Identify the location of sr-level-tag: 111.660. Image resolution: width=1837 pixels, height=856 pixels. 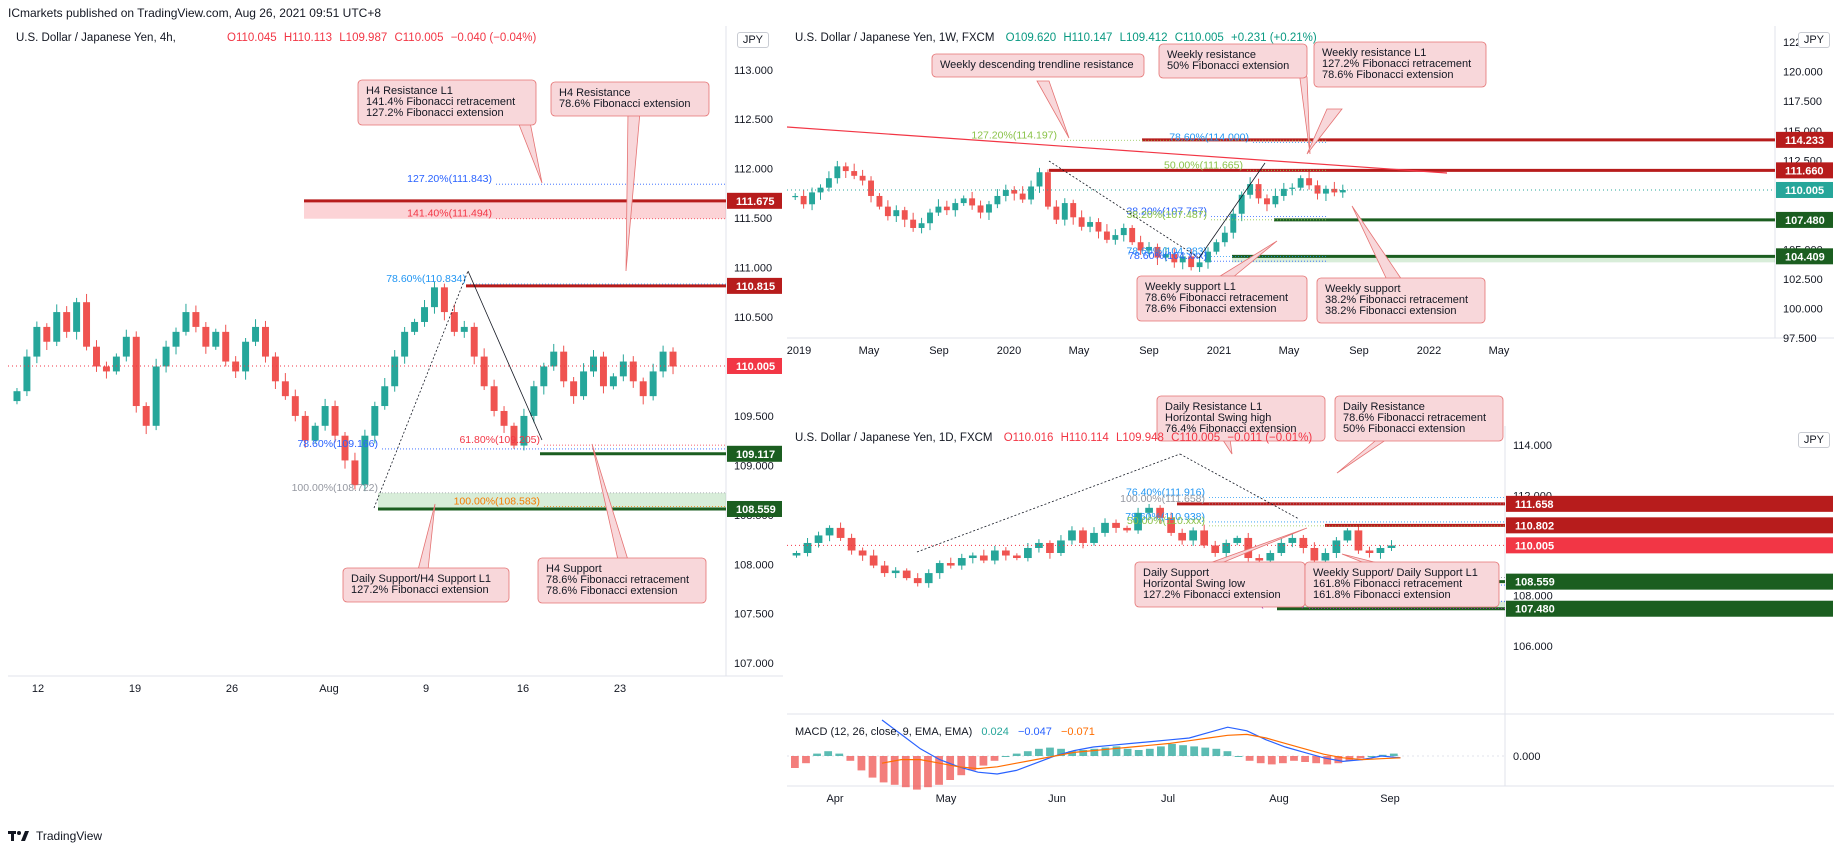
(1804, 171).